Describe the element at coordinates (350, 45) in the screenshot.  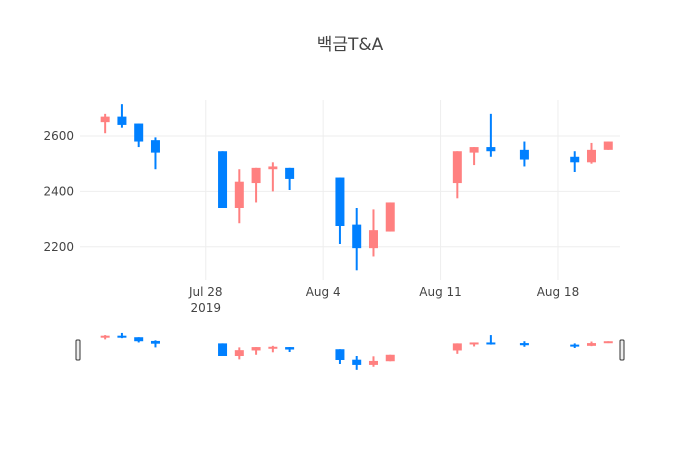
I see `chart-title: 백금T&A` at that location.